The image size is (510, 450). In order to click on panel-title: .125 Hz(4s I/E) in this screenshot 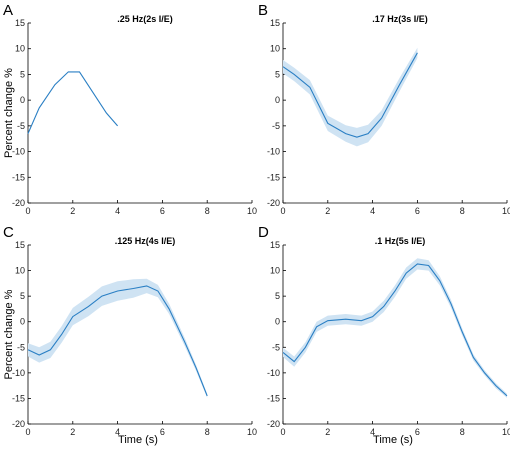, I will do `click(145, 241)`.